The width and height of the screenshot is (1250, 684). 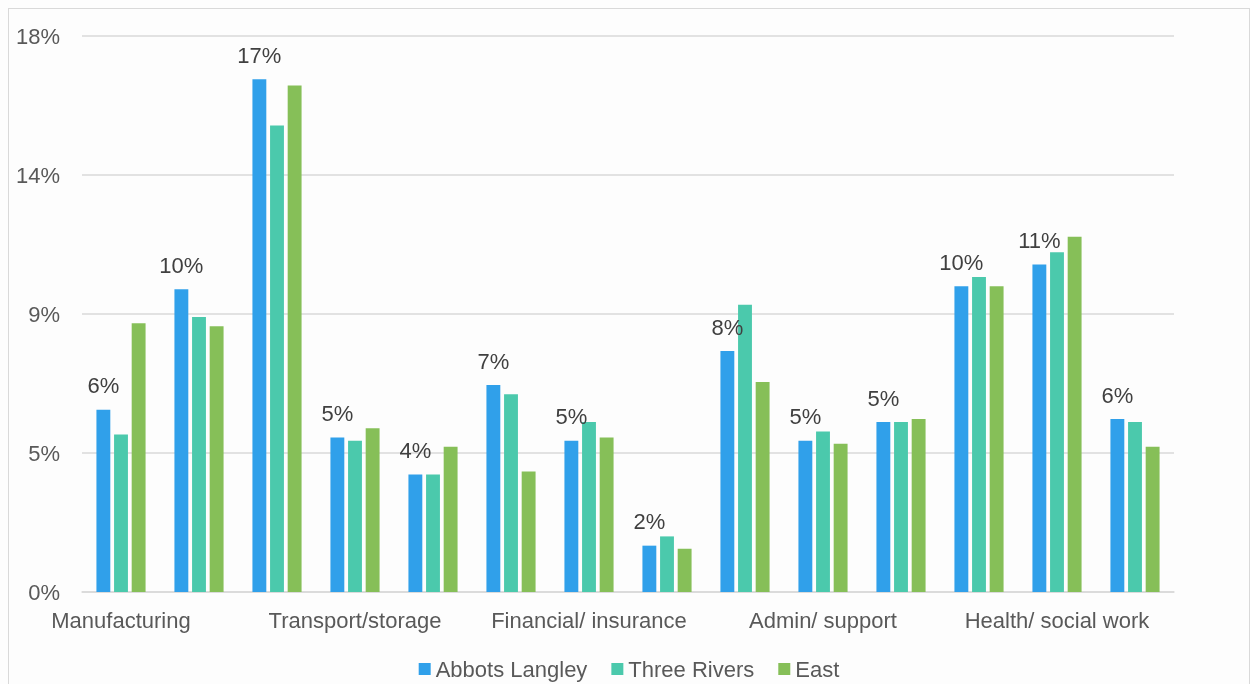 I want to click on legend-label: Abbots Langley, so click(x=511, y=669).